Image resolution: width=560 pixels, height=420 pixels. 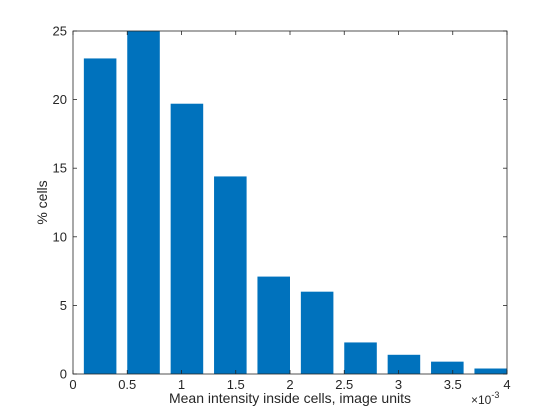 I want to click on y-tick-label-3: 10, so click(x=60, y=236).